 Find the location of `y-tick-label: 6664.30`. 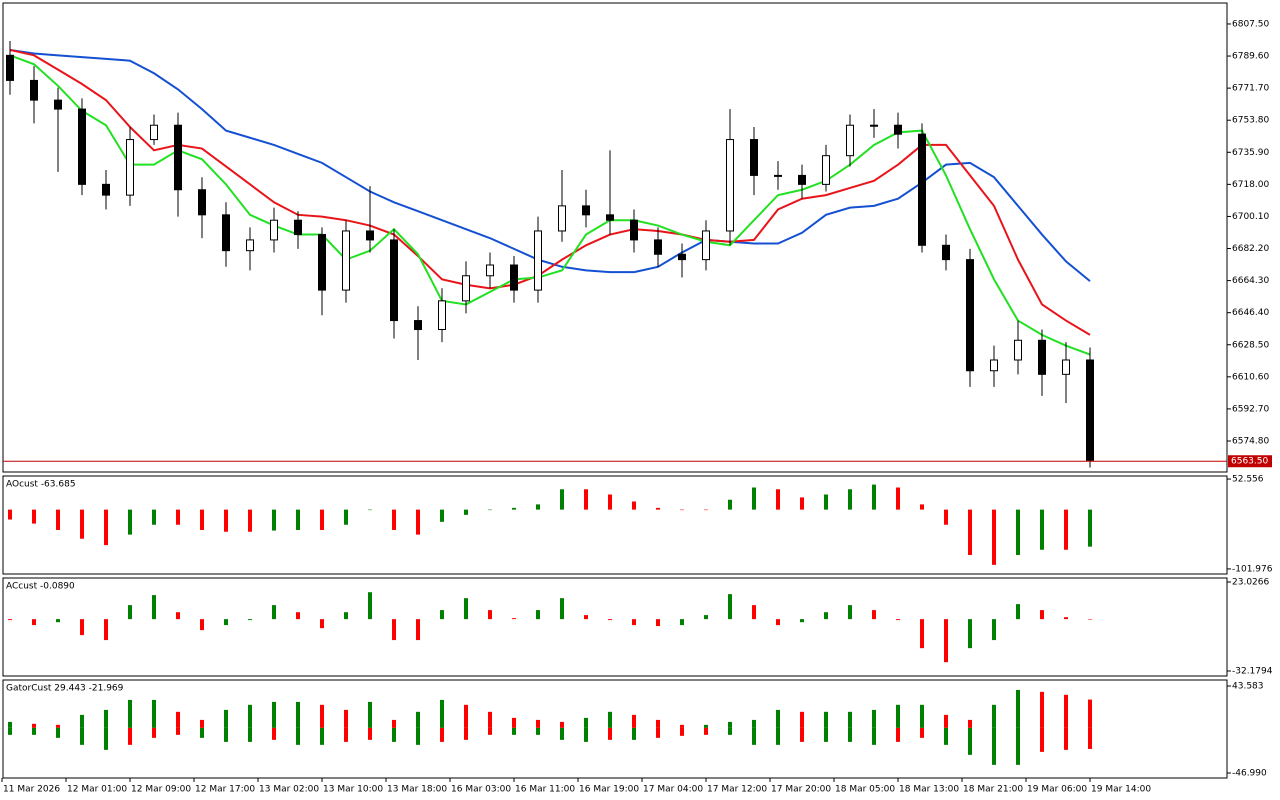

y-tick-label: 6664.30 is located at coordinates (1250, 281).